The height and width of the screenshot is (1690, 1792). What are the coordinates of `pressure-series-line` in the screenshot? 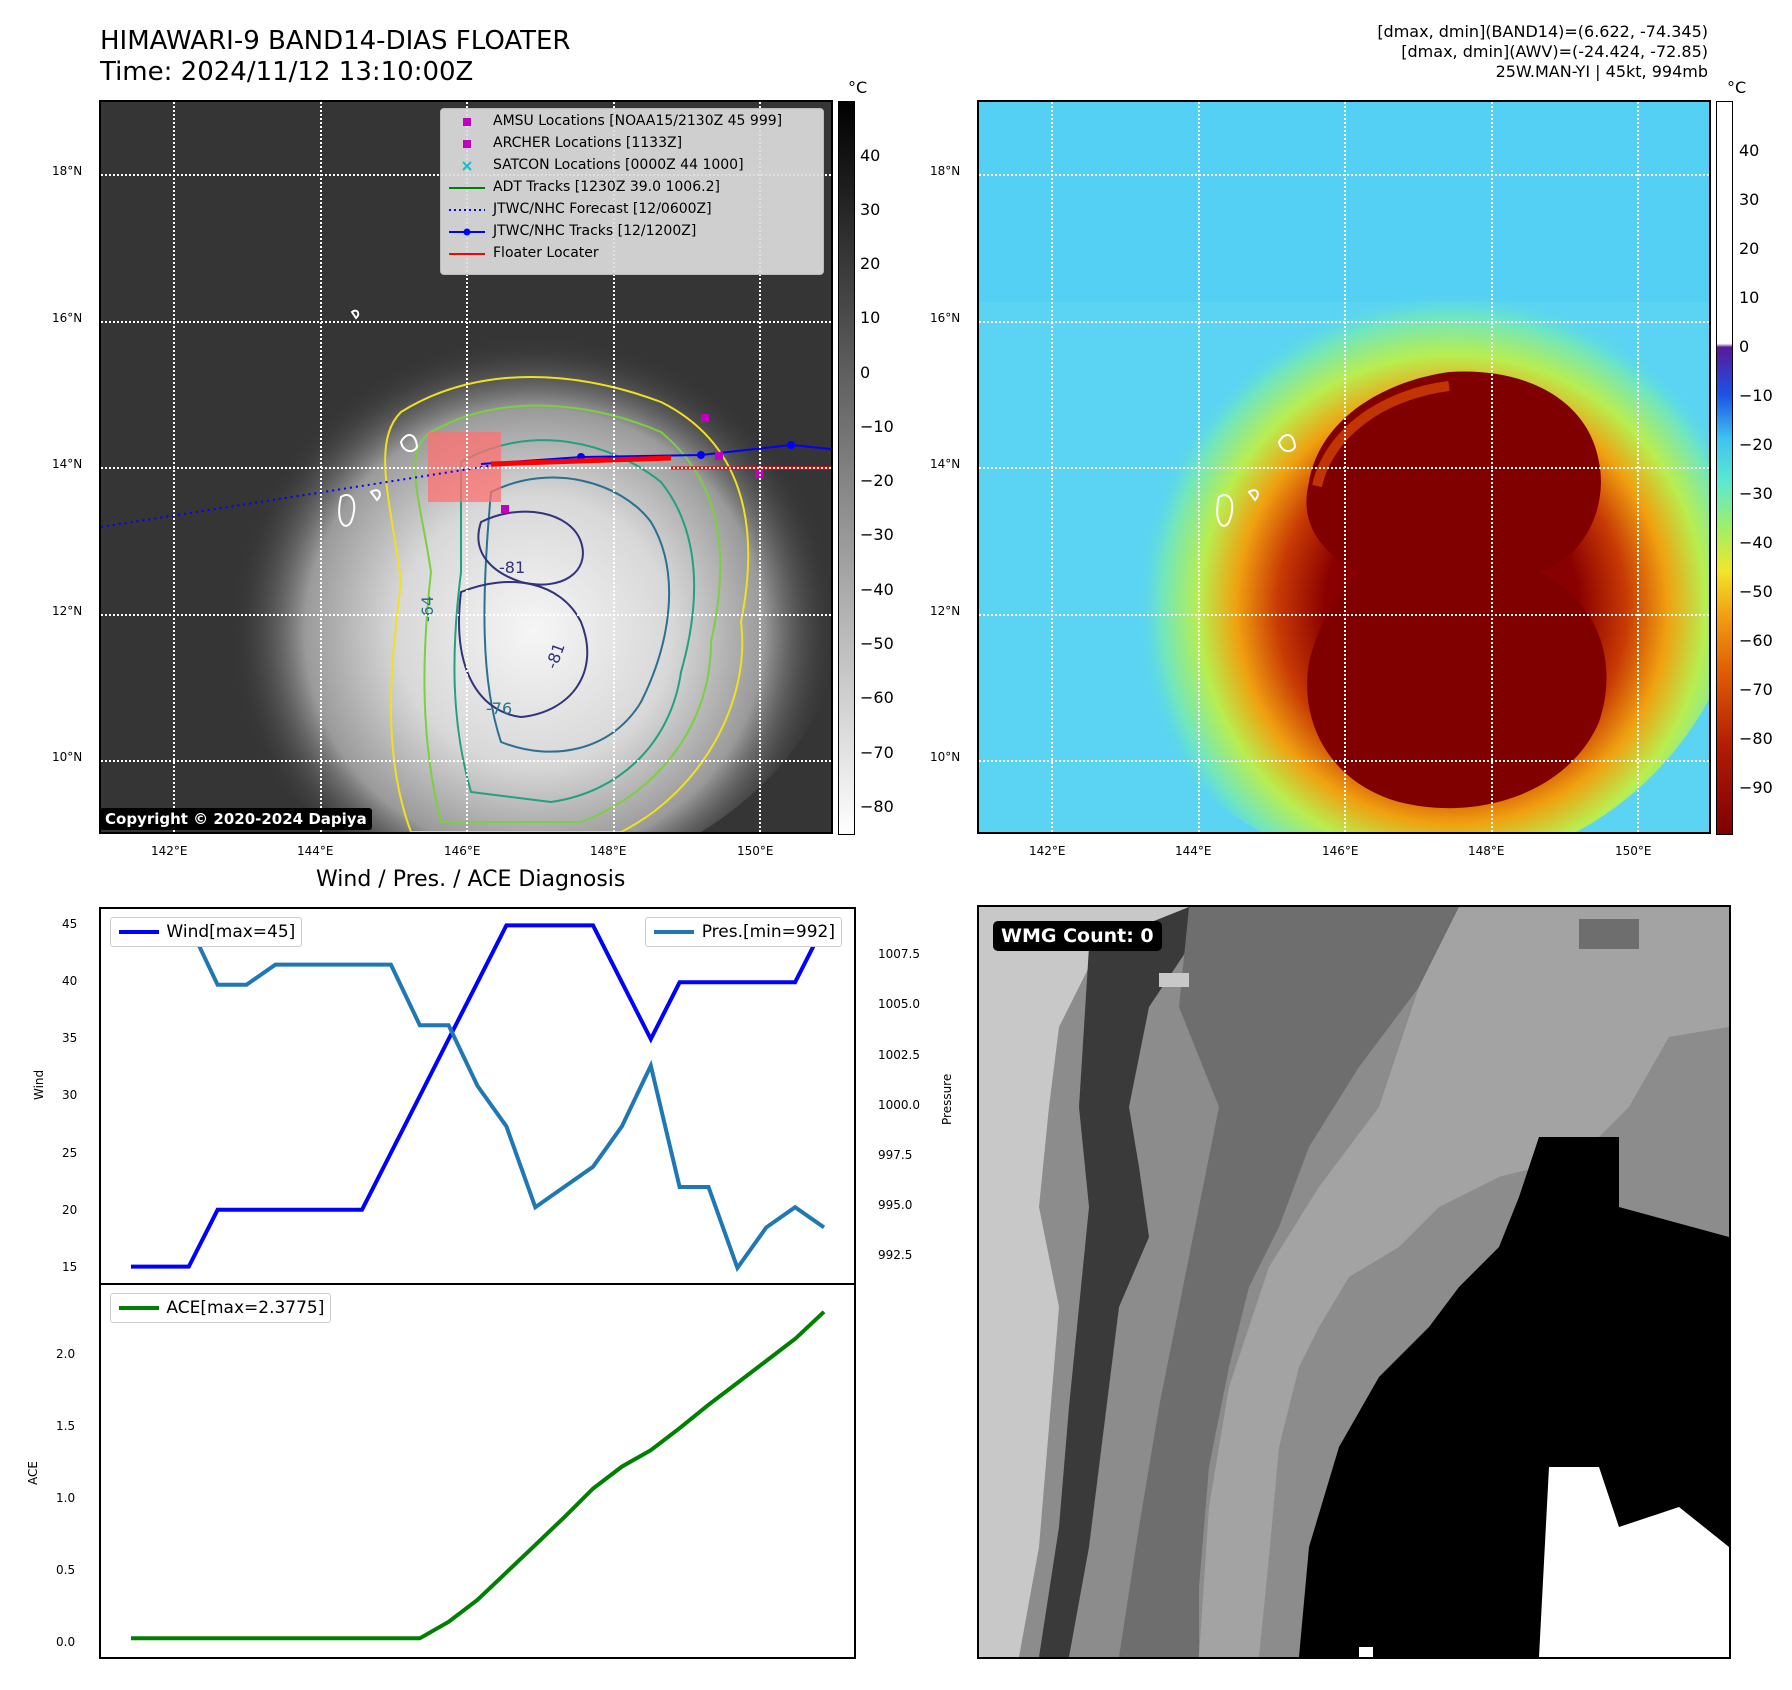 It's located at (478, 1097).